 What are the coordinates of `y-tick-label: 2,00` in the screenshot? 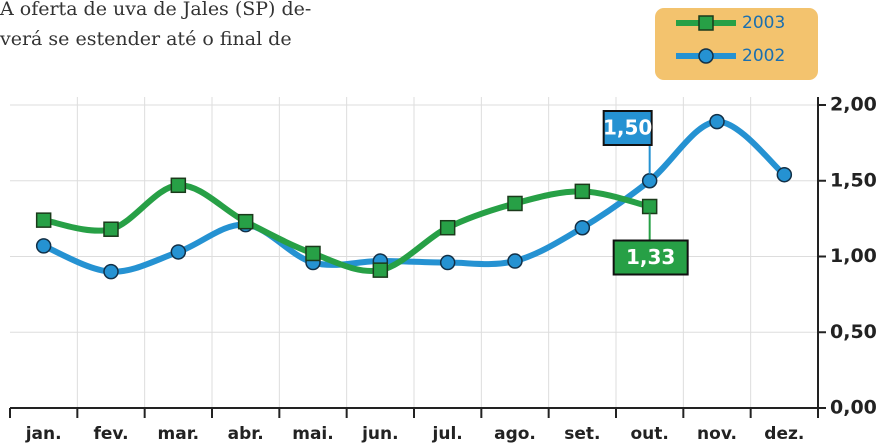 It's located at (853, 105).